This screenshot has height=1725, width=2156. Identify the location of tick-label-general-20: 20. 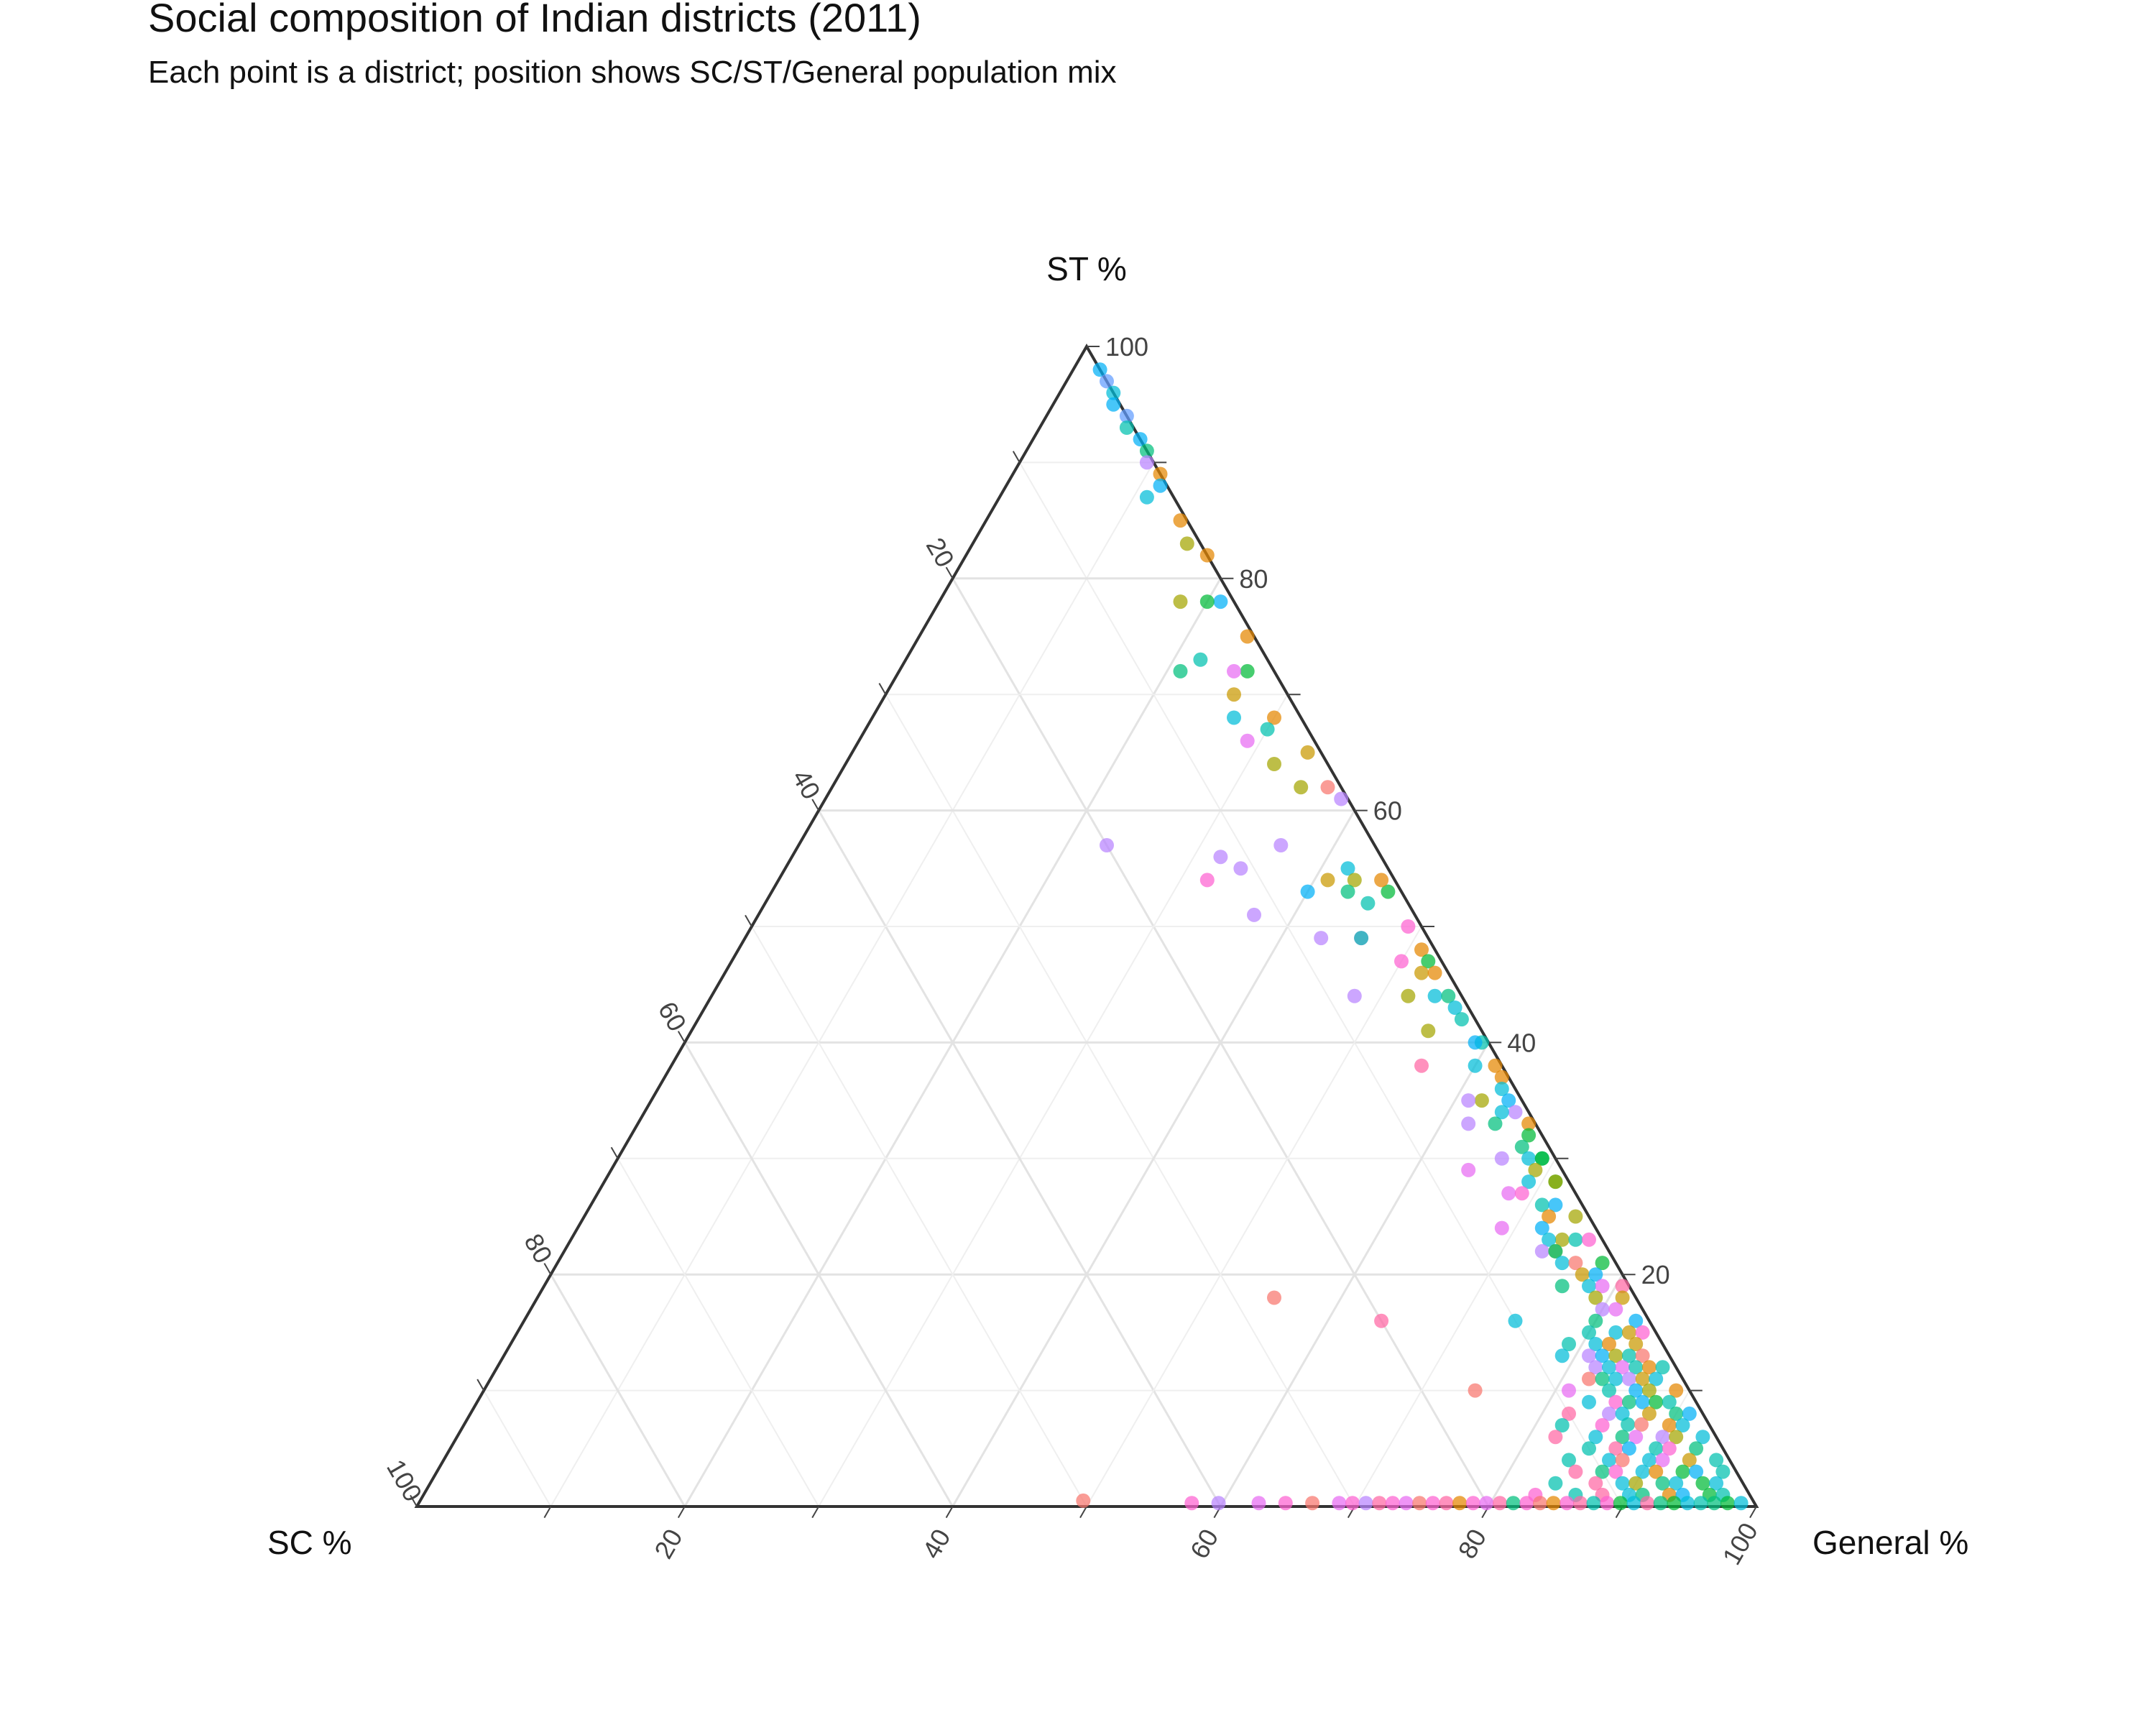
(668, 1543).